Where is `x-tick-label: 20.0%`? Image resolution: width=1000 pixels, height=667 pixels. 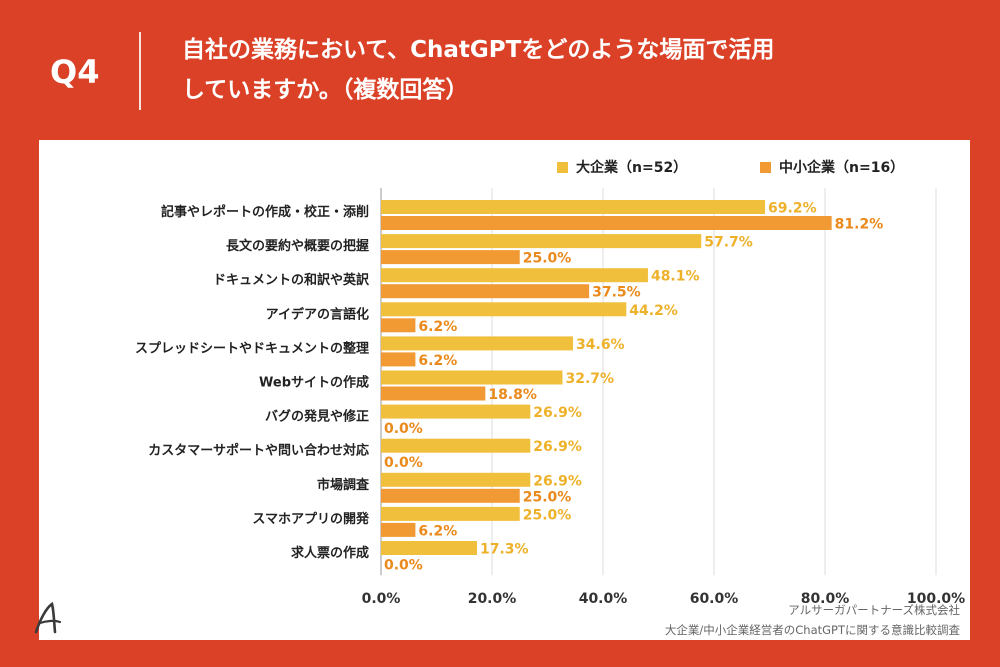 x-tick-label: 20.0% is located at coordinates (492, 599).